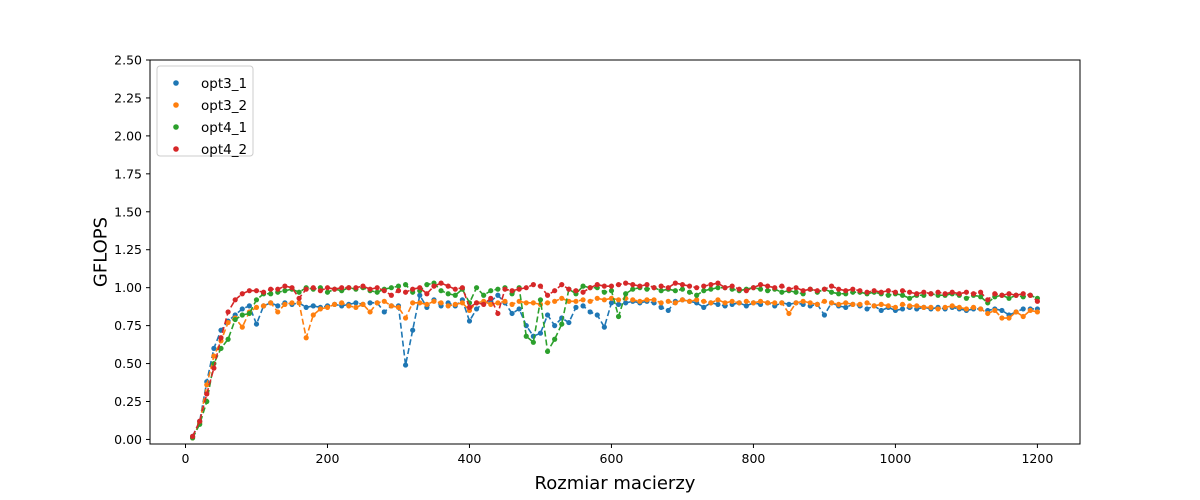  Describe the element at coordinates (128, 211) in the screenshot. I see `y-tick-label: 1.50` at that location.